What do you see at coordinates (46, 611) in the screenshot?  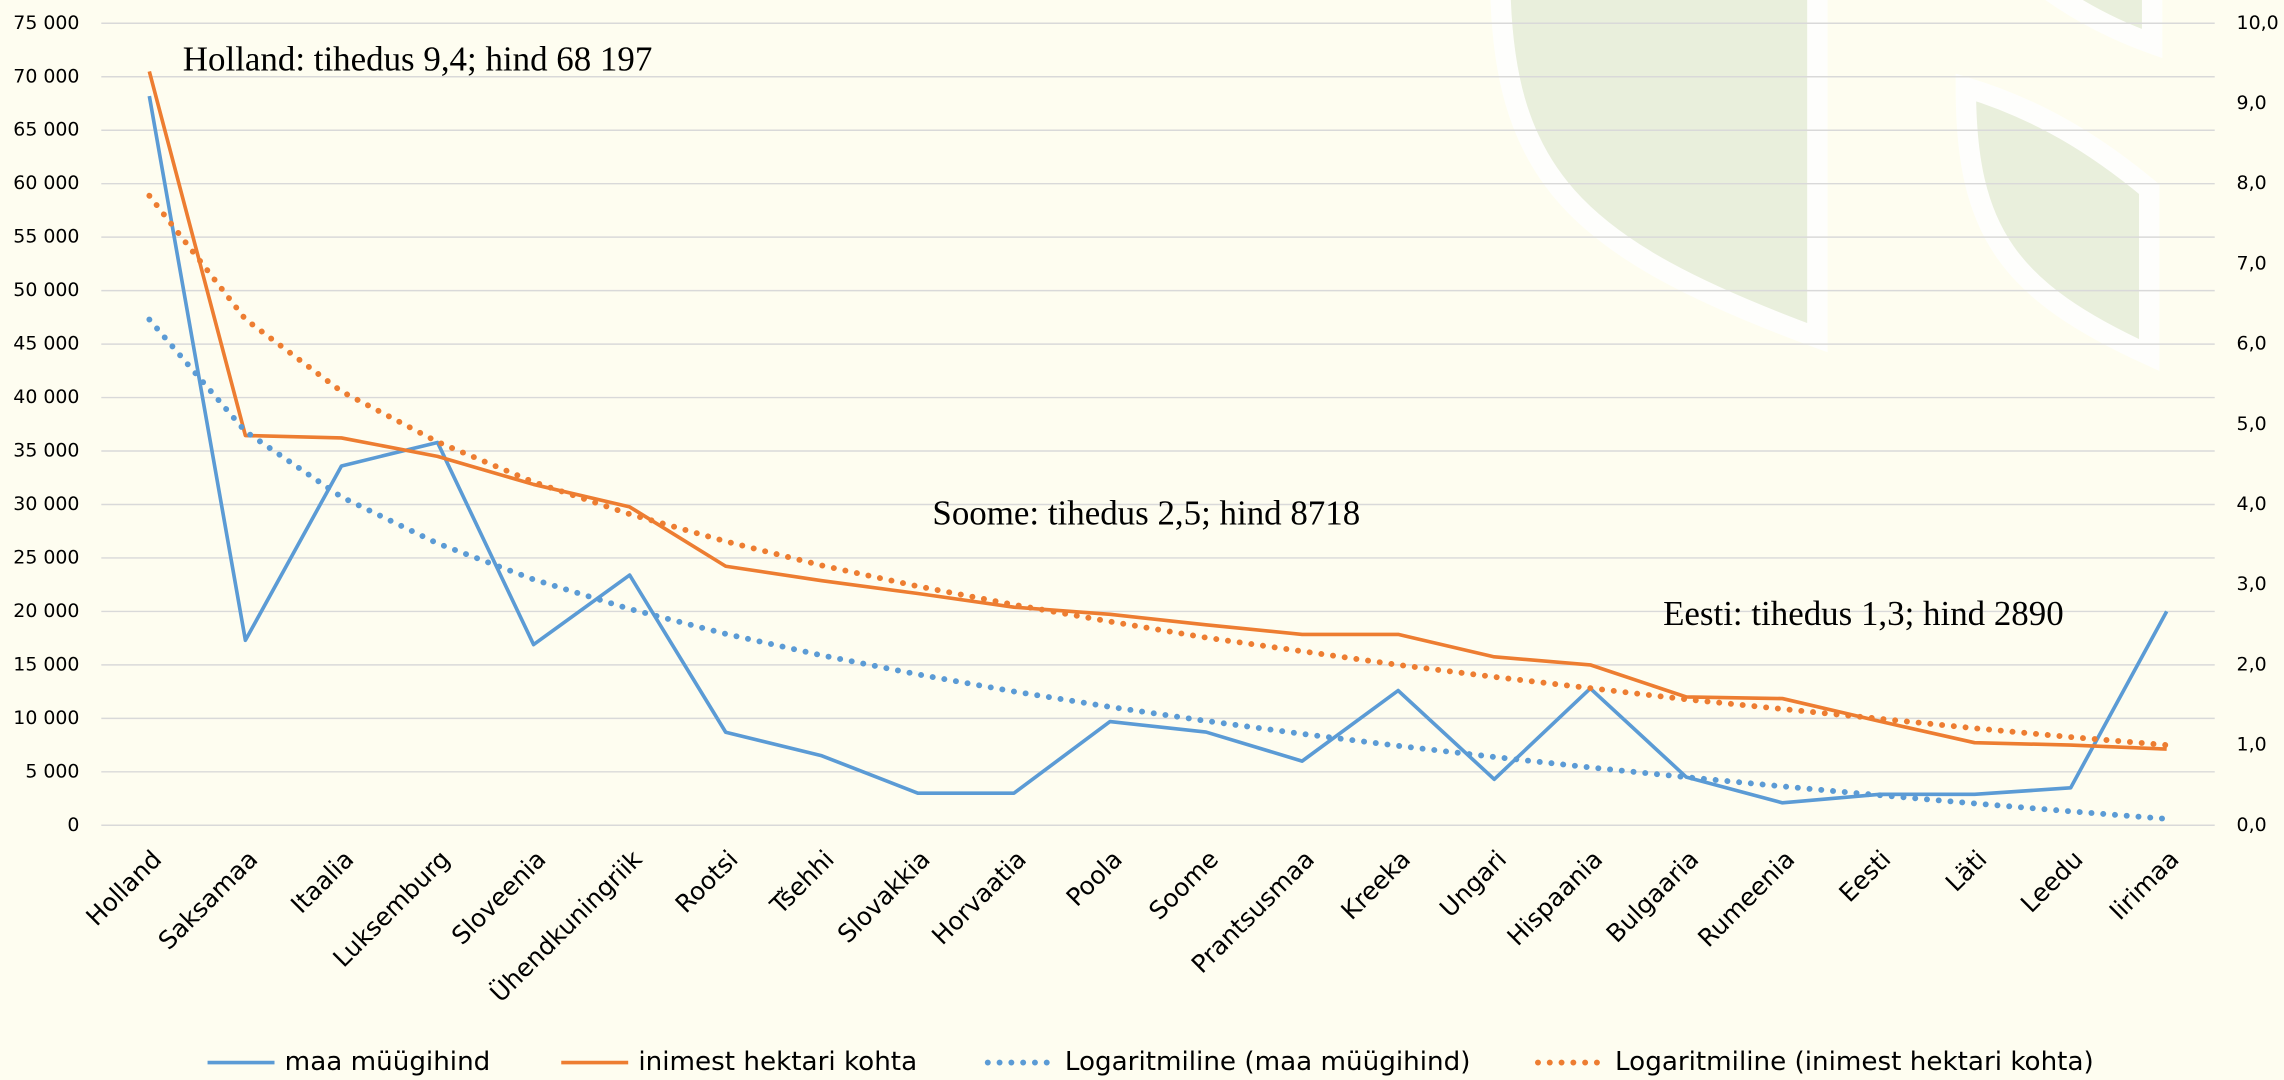 I see `y-tick-label: 20 000` at bounding box center [46, 611].